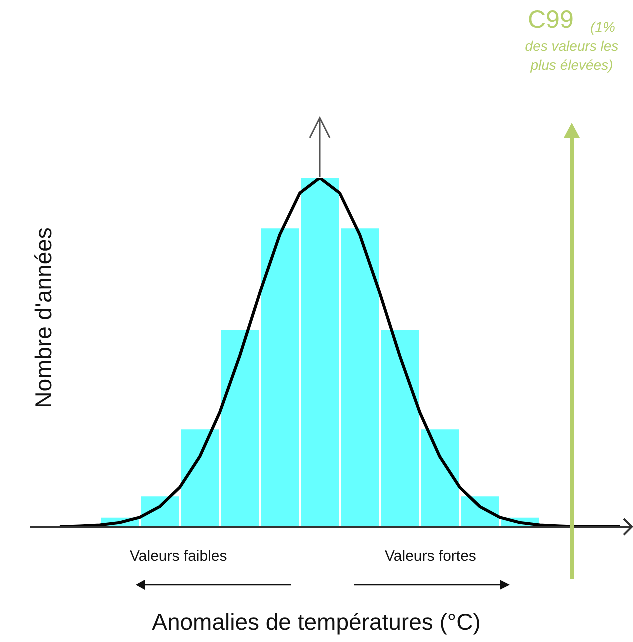 The image size is (633, 642). What do you see at coordinates (551, 20) in the screenshot?
I see `text: C99` at bounding box center [551, 20].